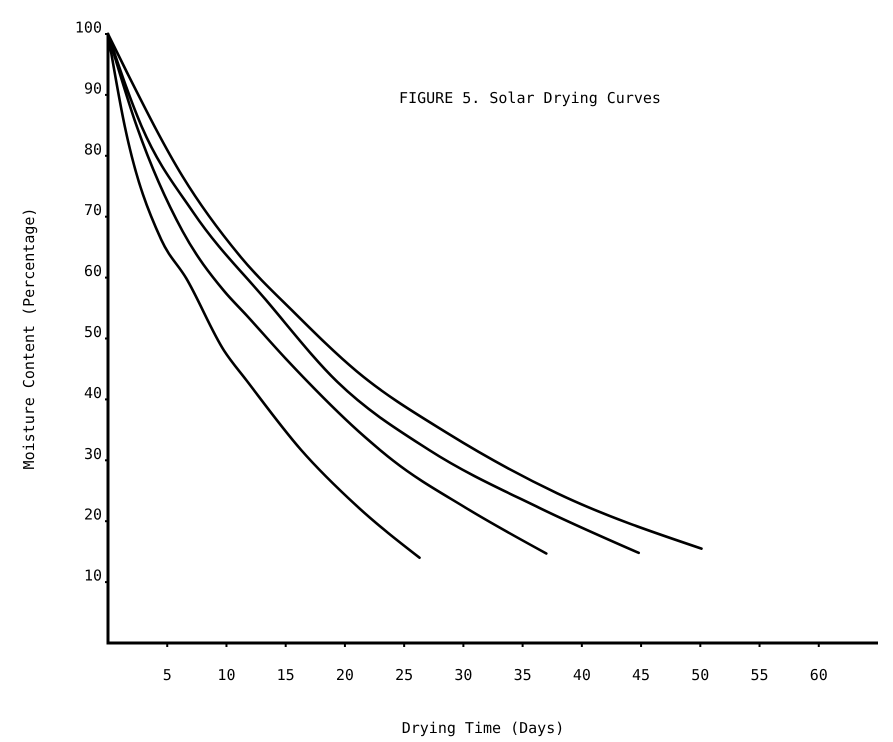 The width and height of the screenshot is (893, 742). Describe the element at coordinates (93, 393) in the screenshot. I see `y-tick-label: 40` at that location.